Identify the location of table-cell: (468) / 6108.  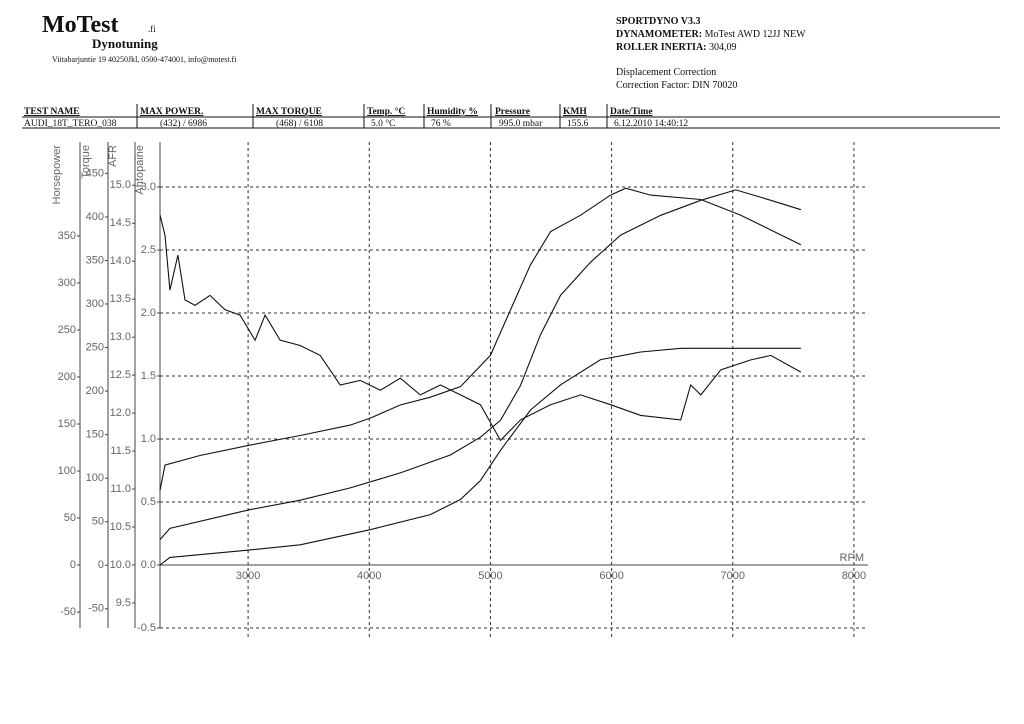
(299, 123).